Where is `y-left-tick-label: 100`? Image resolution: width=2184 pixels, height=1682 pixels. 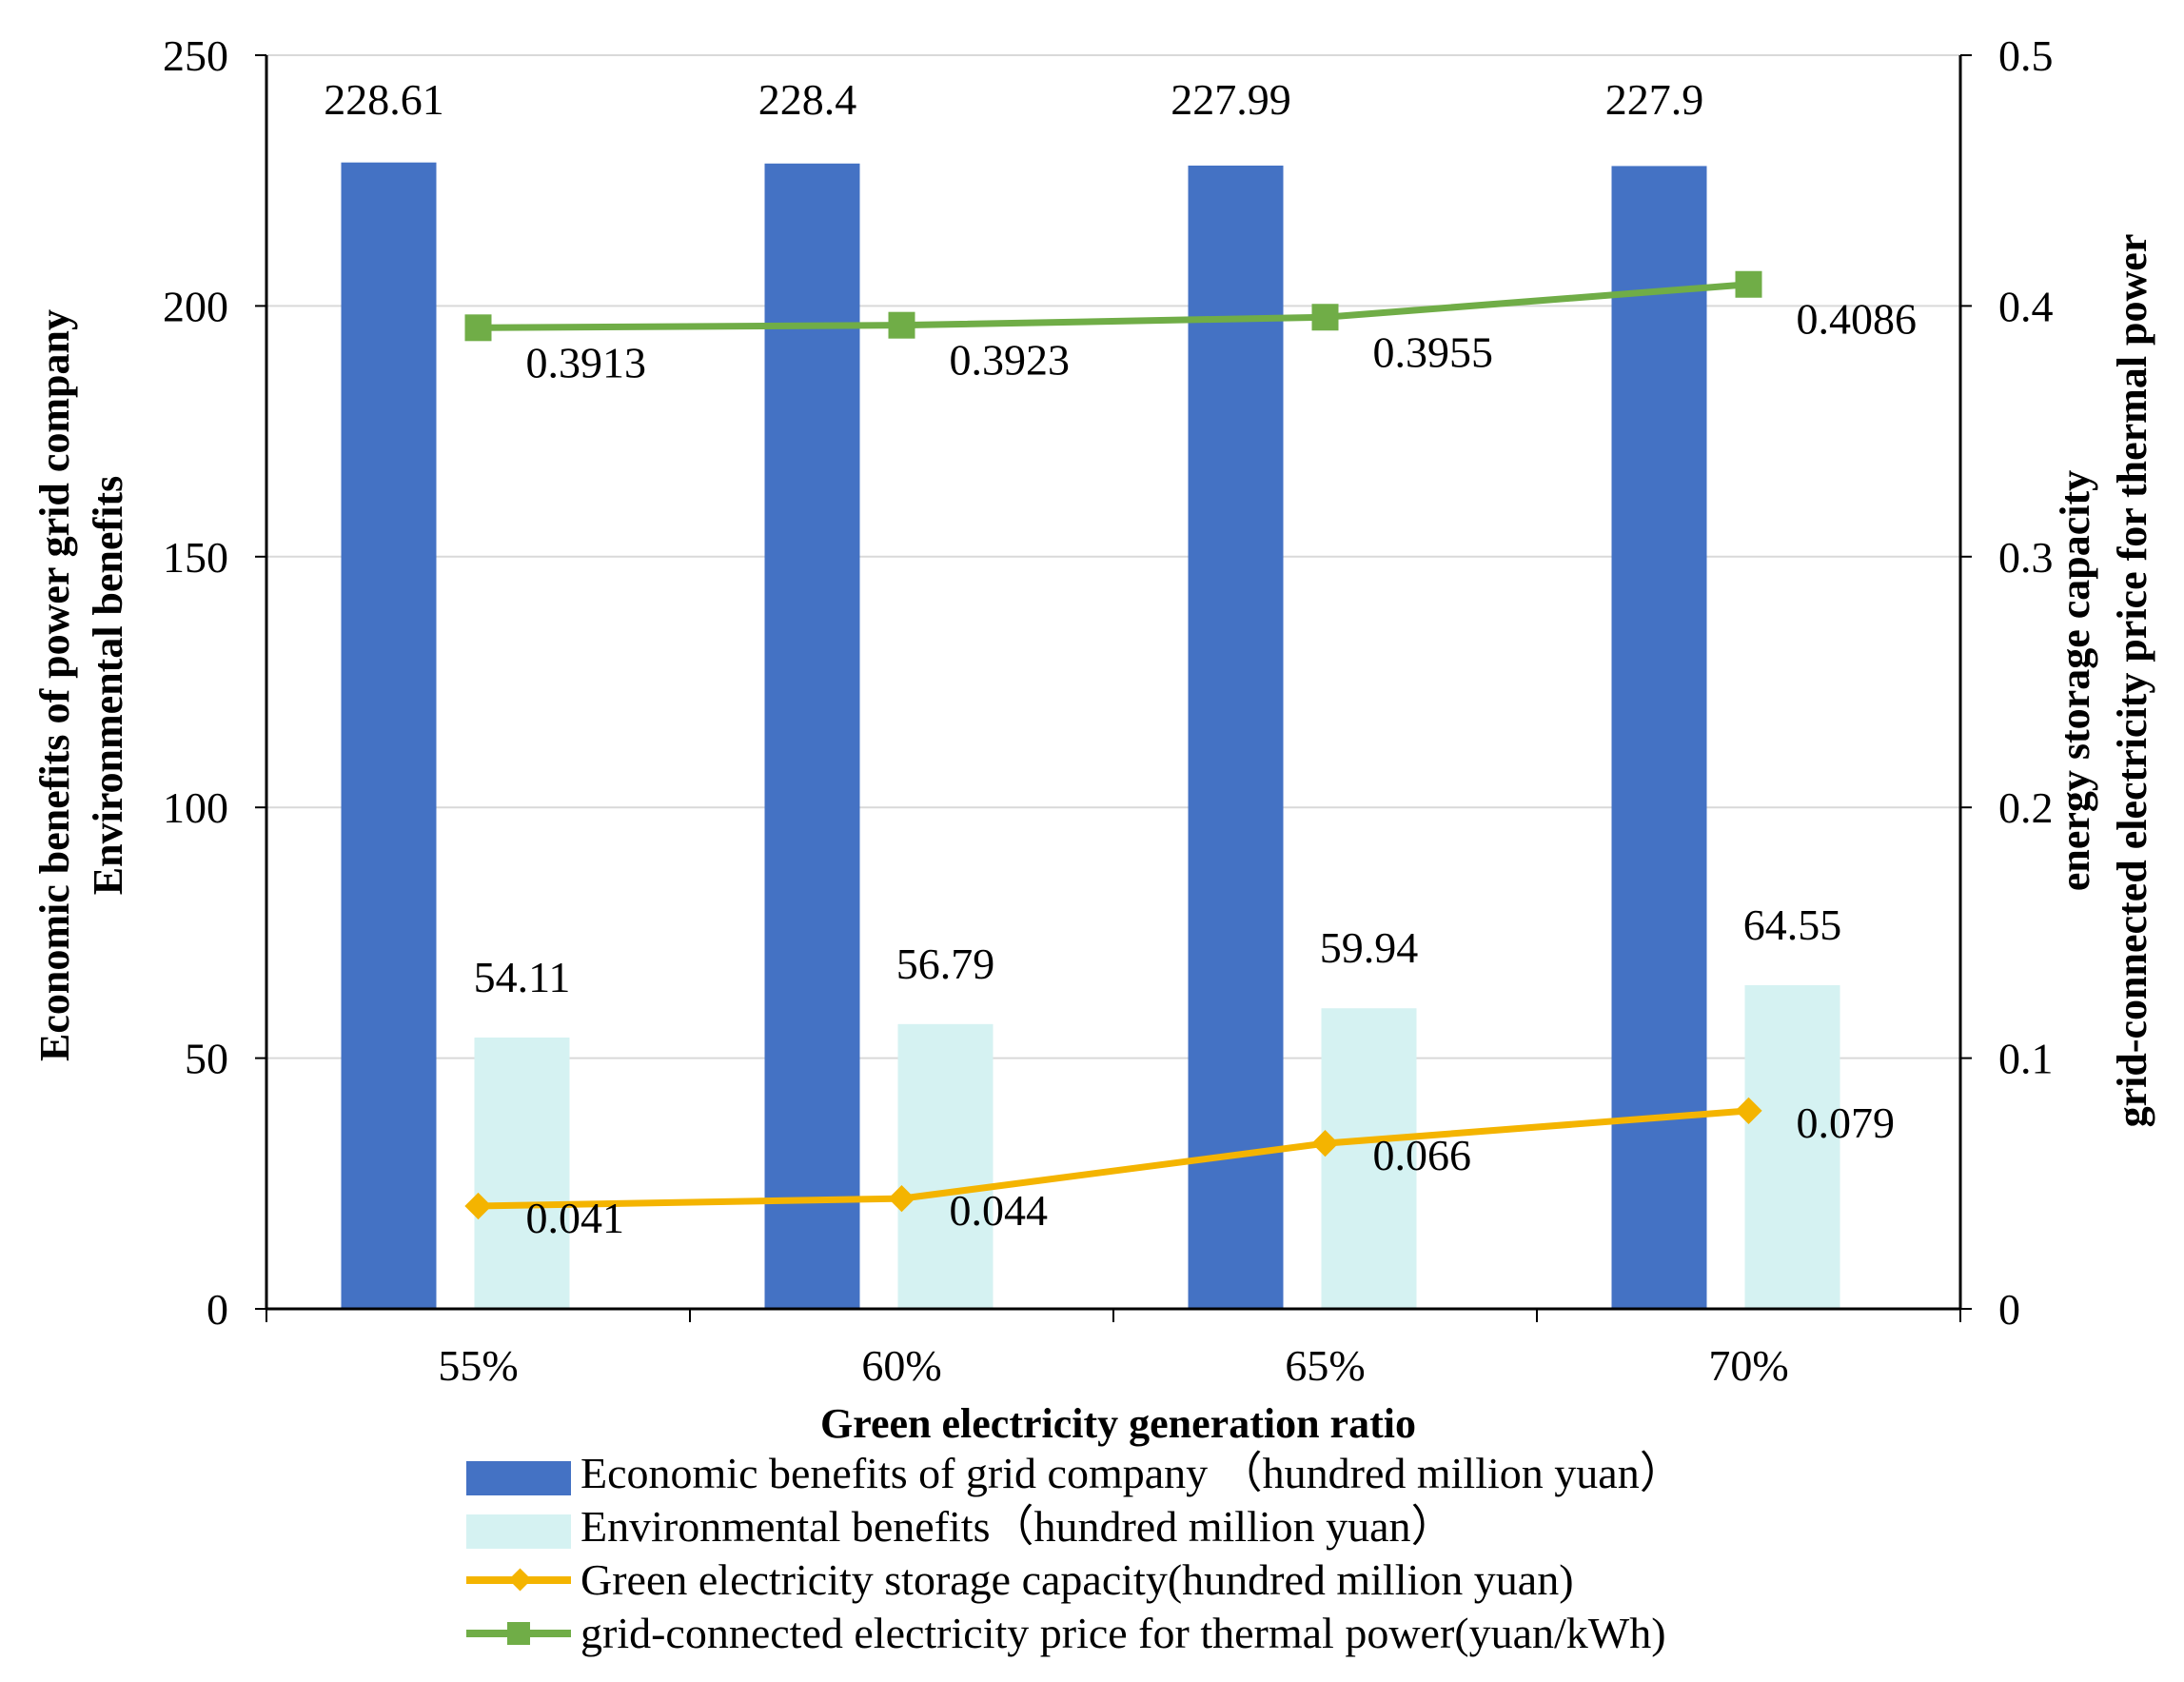
y-left-tick-label: 100 is located at coordinates (195, 807).